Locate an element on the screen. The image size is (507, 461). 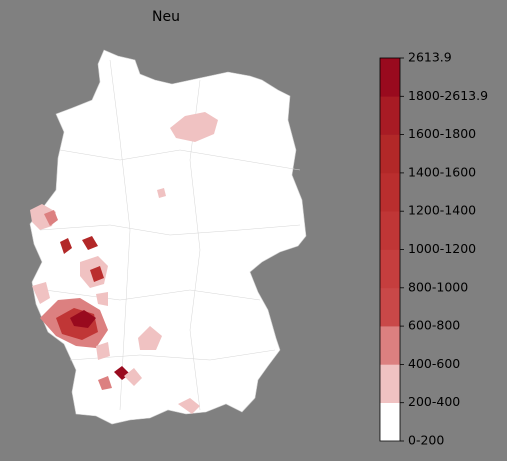
colorbar-label: 2613.9 is located at coordinates (430, 57).